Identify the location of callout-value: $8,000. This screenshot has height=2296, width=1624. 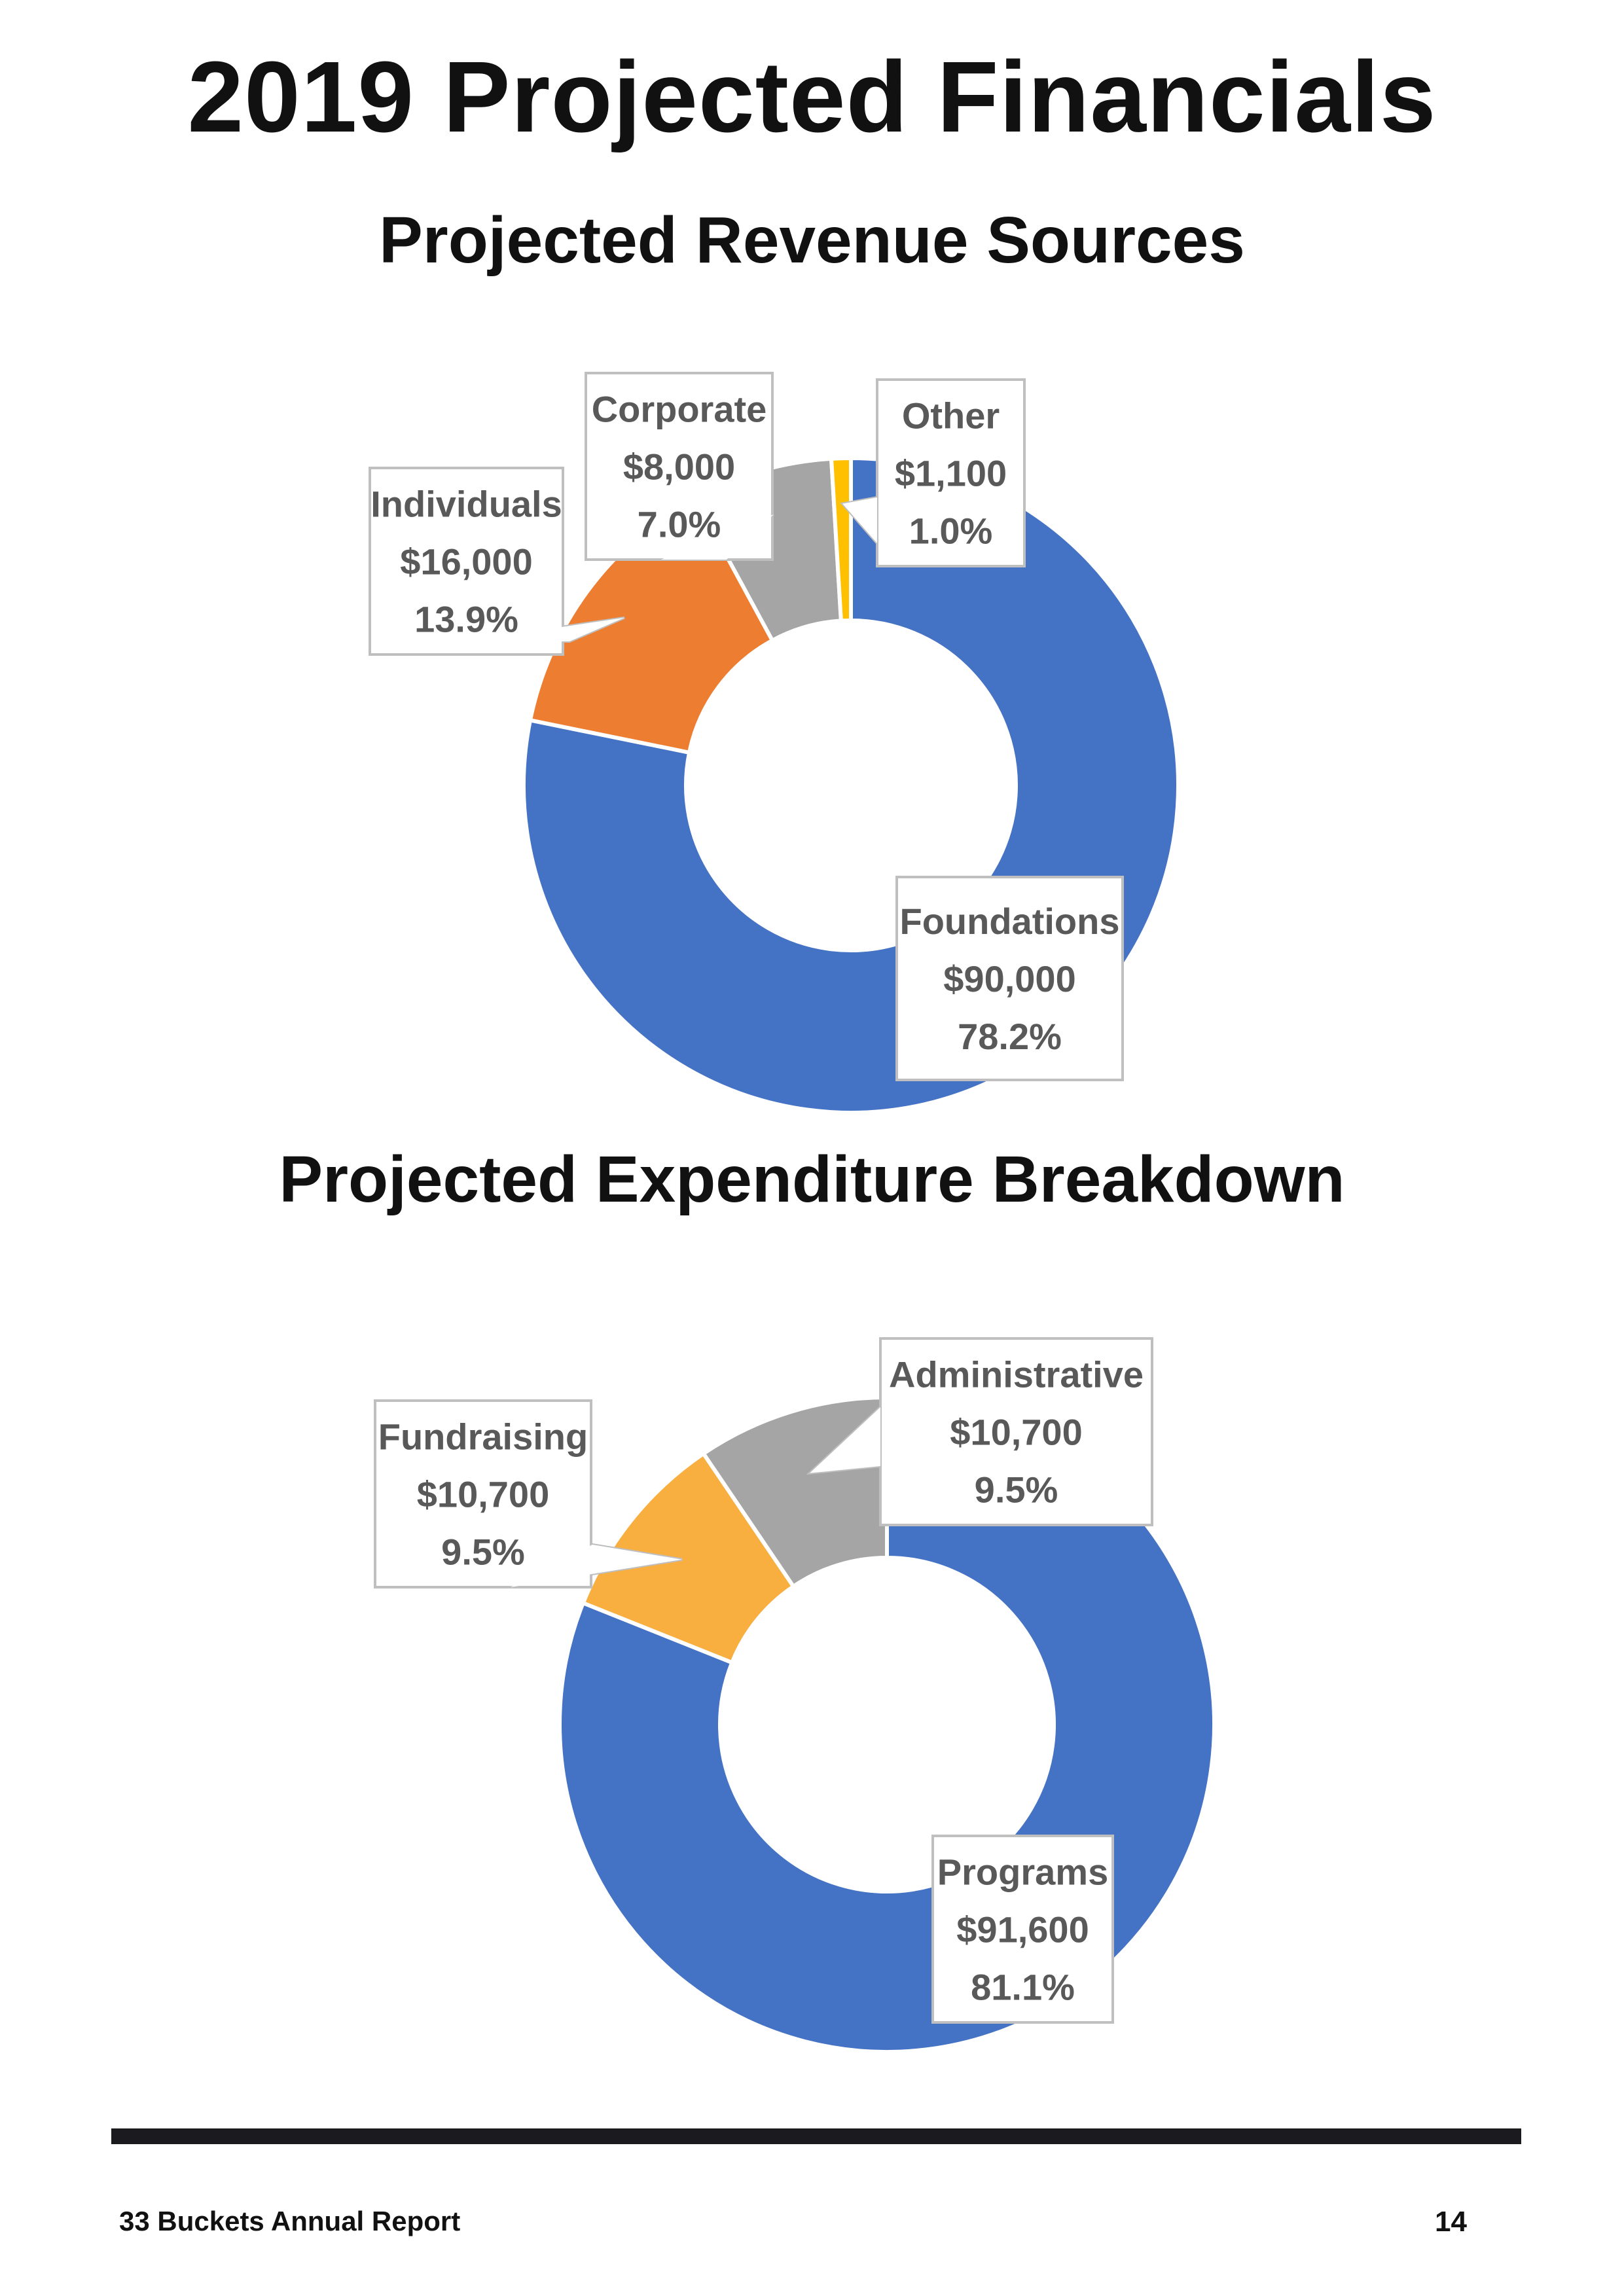
(679, 467).